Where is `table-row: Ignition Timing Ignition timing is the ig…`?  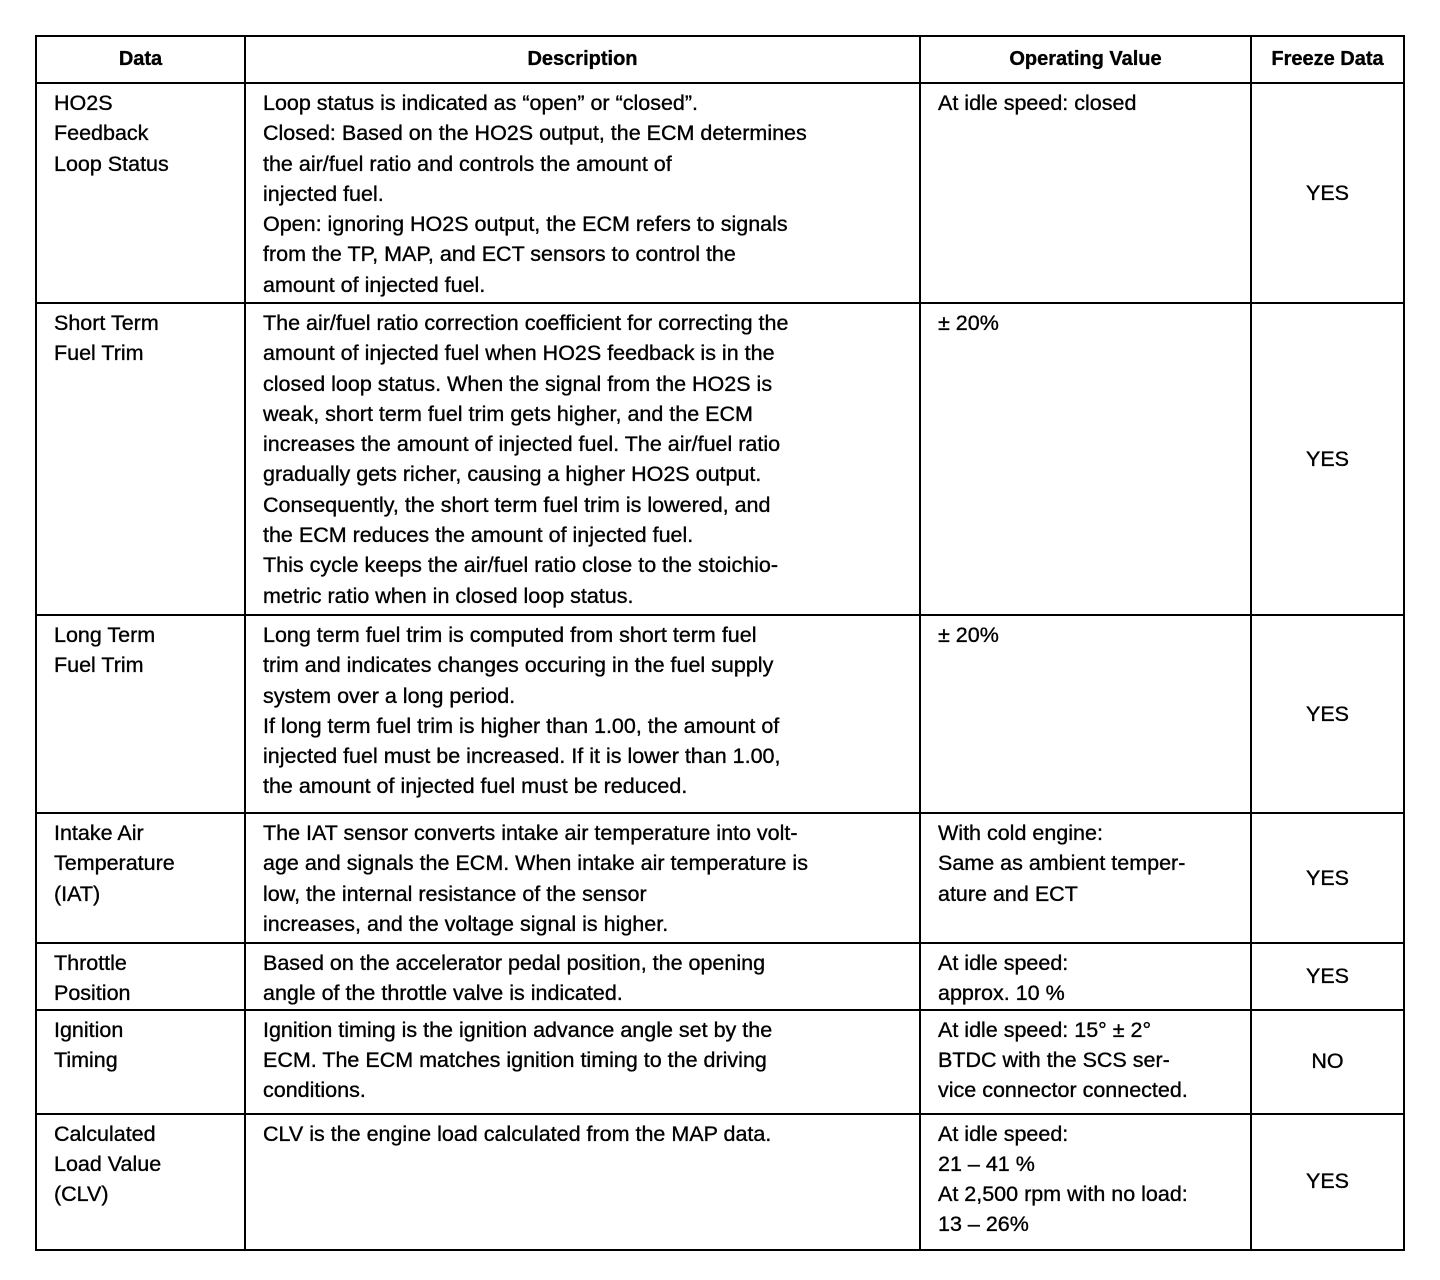 table-row: Ignition Timing Ignition timing is the ig… is located at coordinates (720, 1061).